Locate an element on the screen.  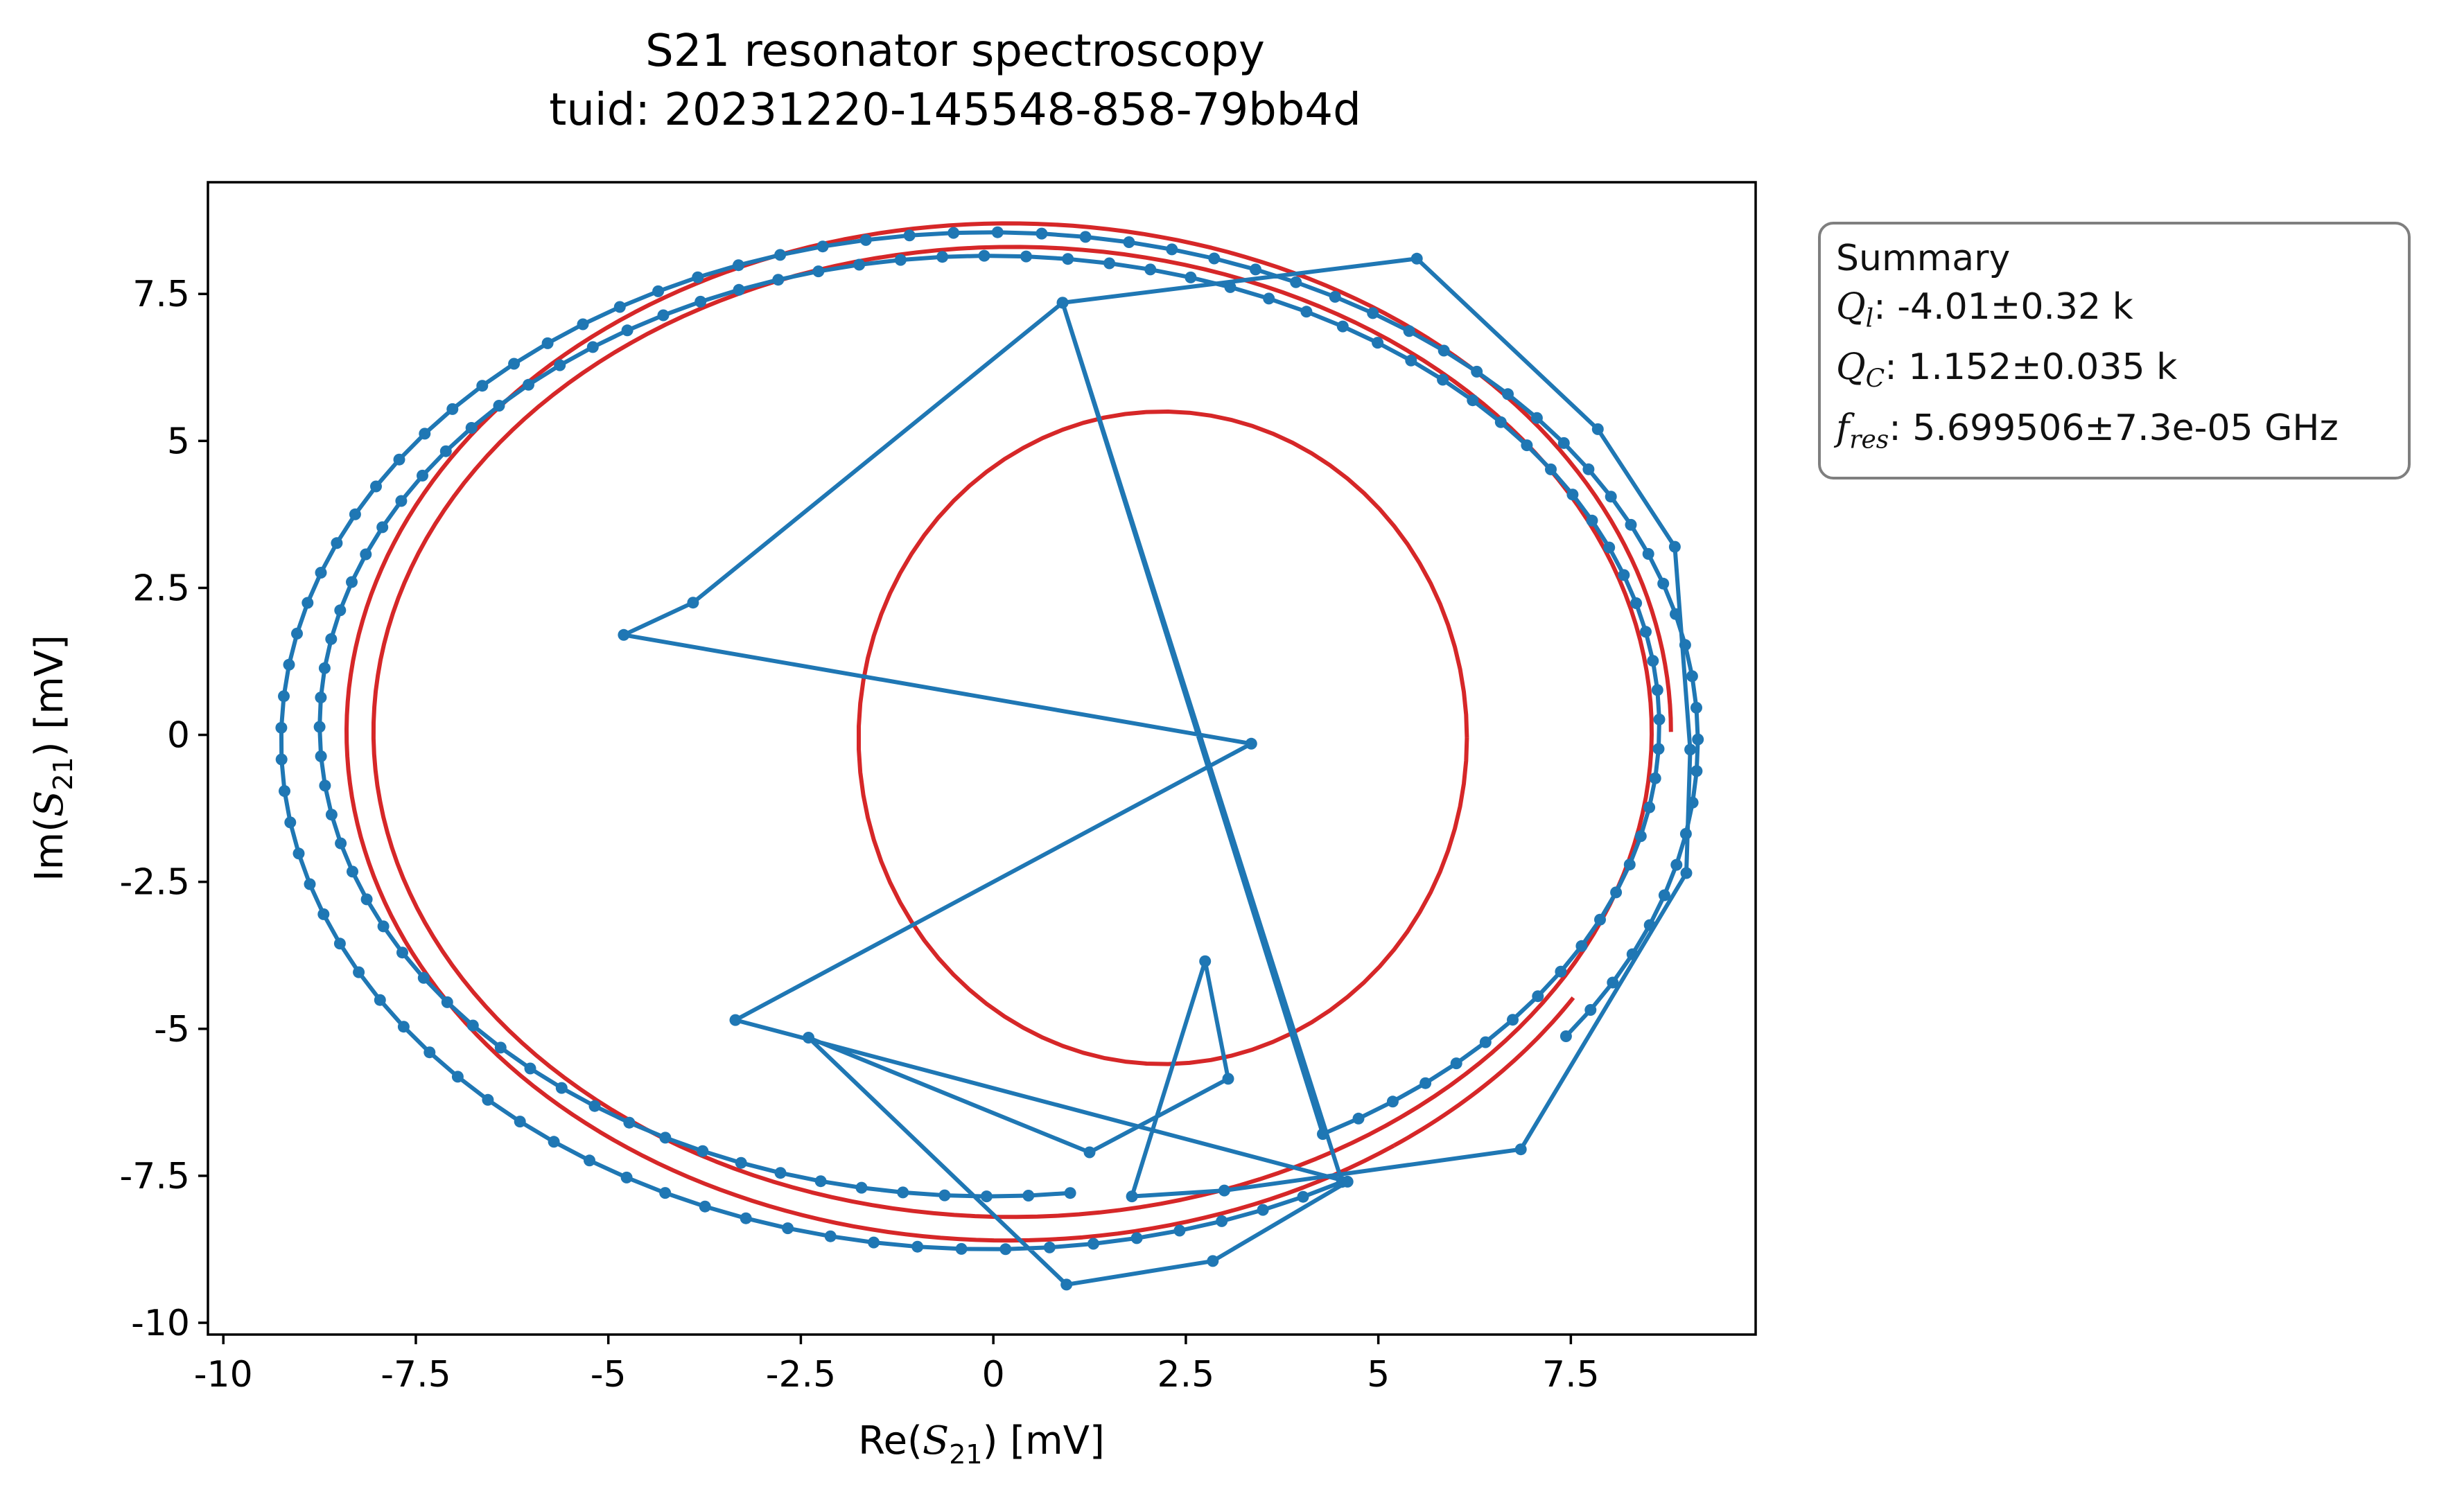
y-axis: -10 -7.5 -5 -2.5 0 2.5 5 7.5 is located at coordinates (164, 809).